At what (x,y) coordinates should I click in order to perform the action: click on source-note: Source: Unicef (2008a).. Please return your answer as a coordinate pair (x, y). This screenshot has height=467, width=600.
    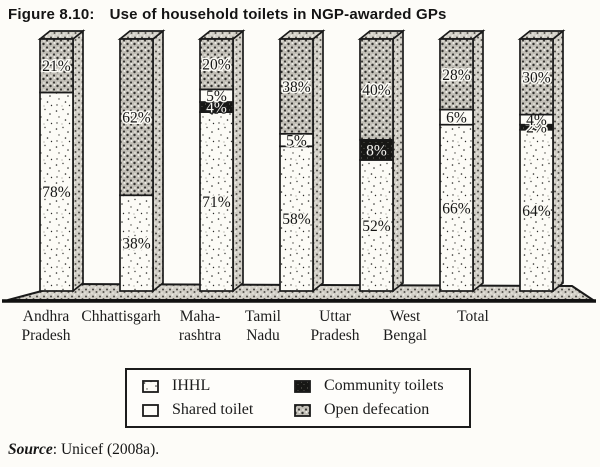
    Looking at the image, I should click on (83, 450).